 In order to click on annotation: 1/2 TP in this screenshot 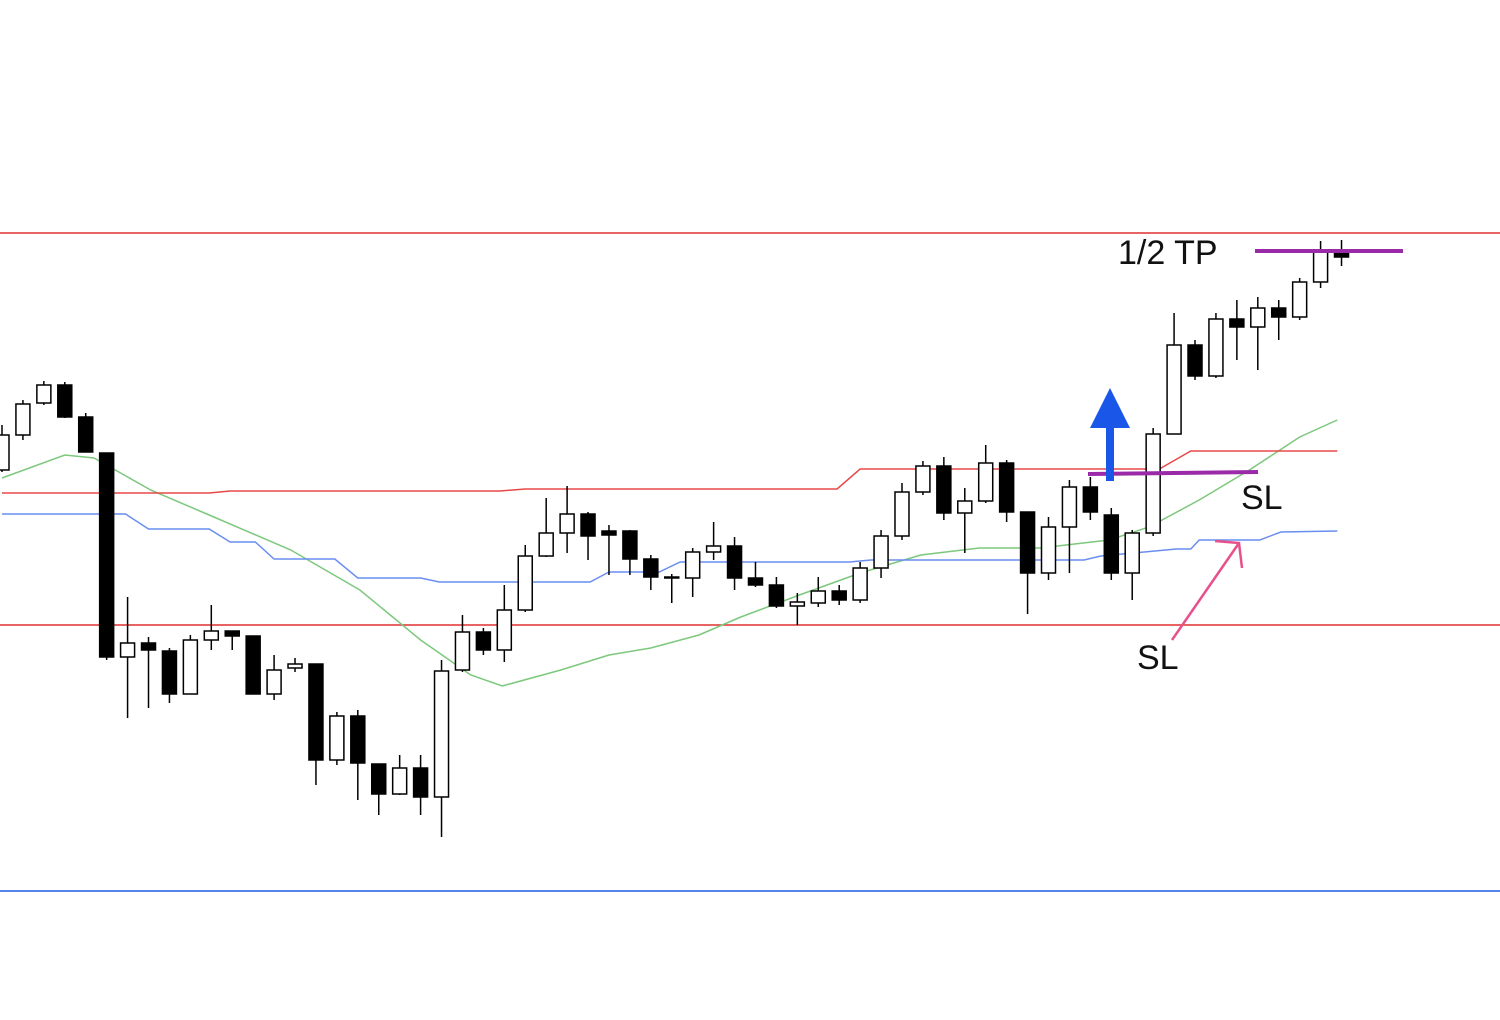, I will do `click(1168, 253)`.